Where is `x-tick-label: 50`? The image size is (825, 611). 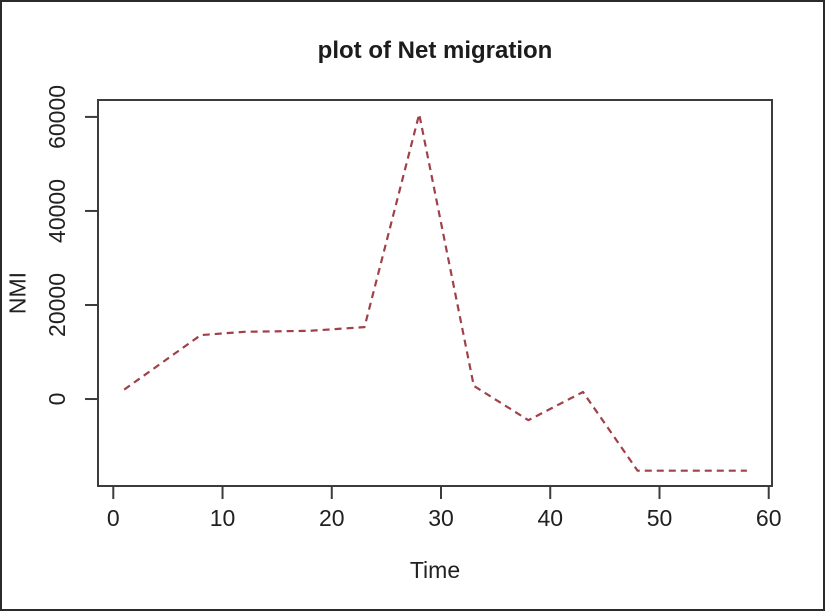
x-tick-label: 50 is located at coordinates (660, 518).